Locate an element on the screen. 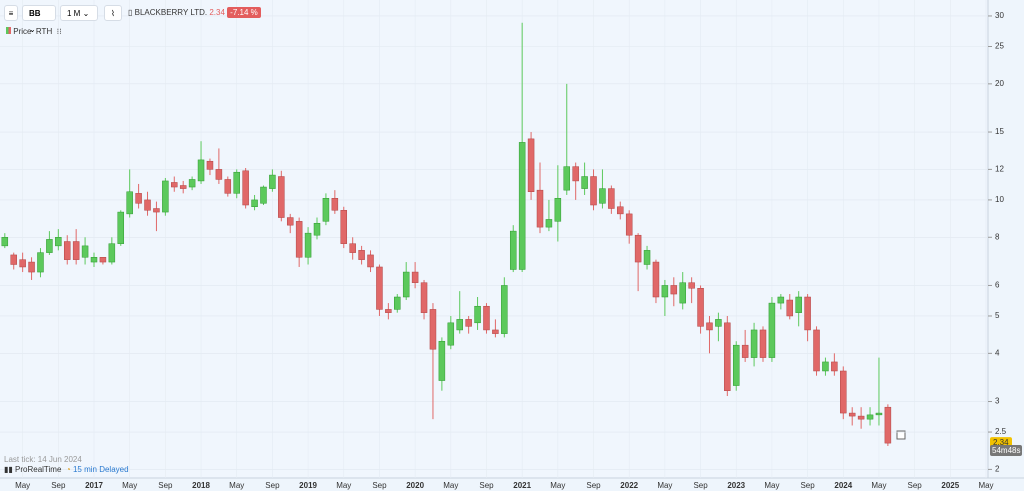 The image size is (1024, 491). last-tick: Last tick: 14 Jun 2024 is located at coordinates (43, 459).